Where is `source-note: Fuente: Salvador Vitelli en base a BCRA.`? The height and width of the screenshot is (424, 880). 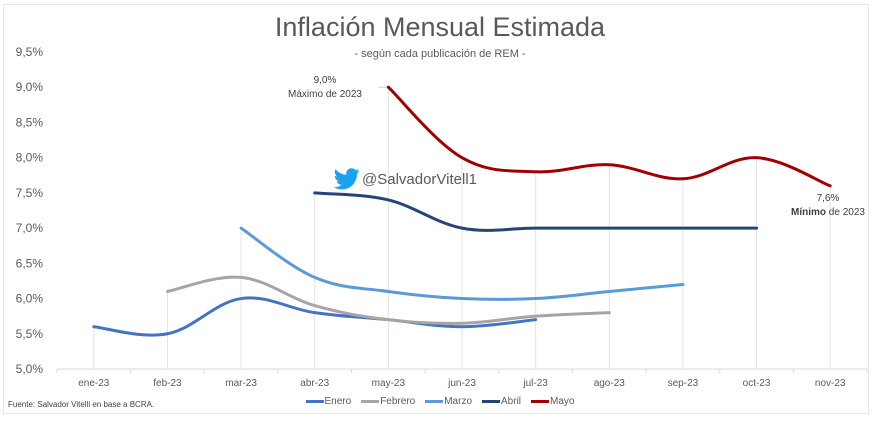
source-note: Fuente: Salvador Vitelli en base a BCRA. is located at coordinates (81, 404).